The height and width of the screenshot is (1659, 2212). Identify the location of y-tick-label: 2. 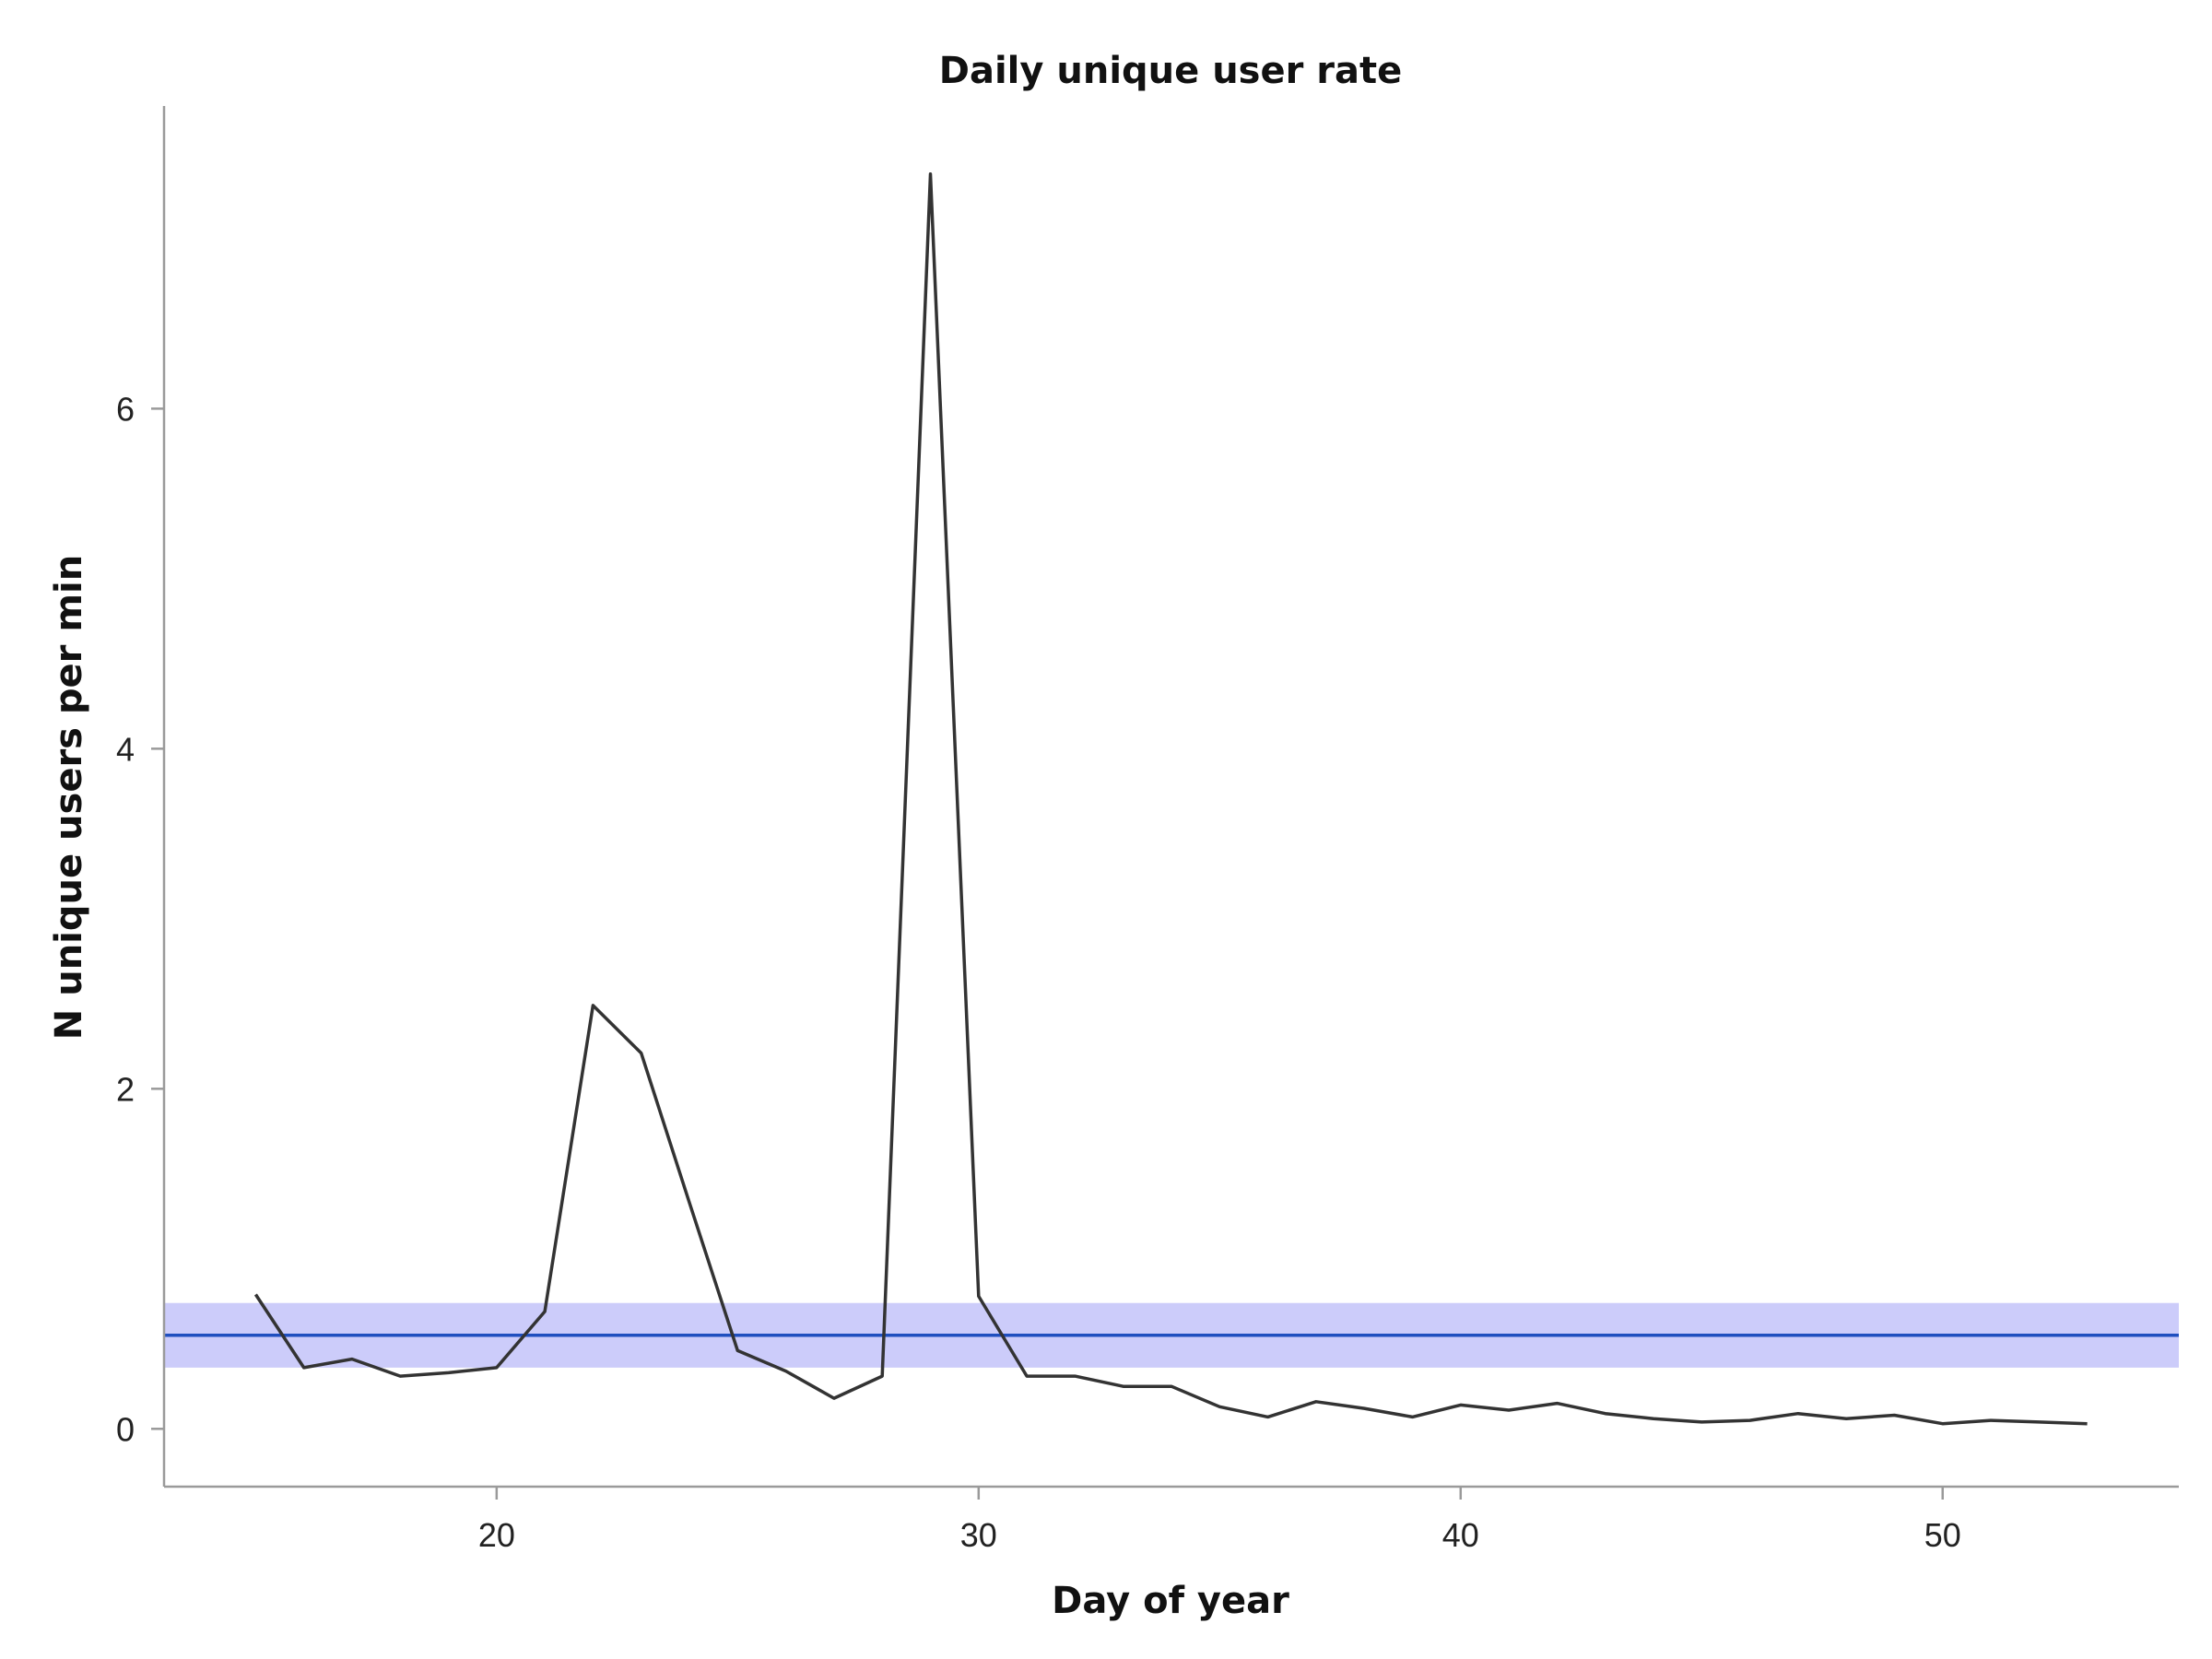
(125, 1089).